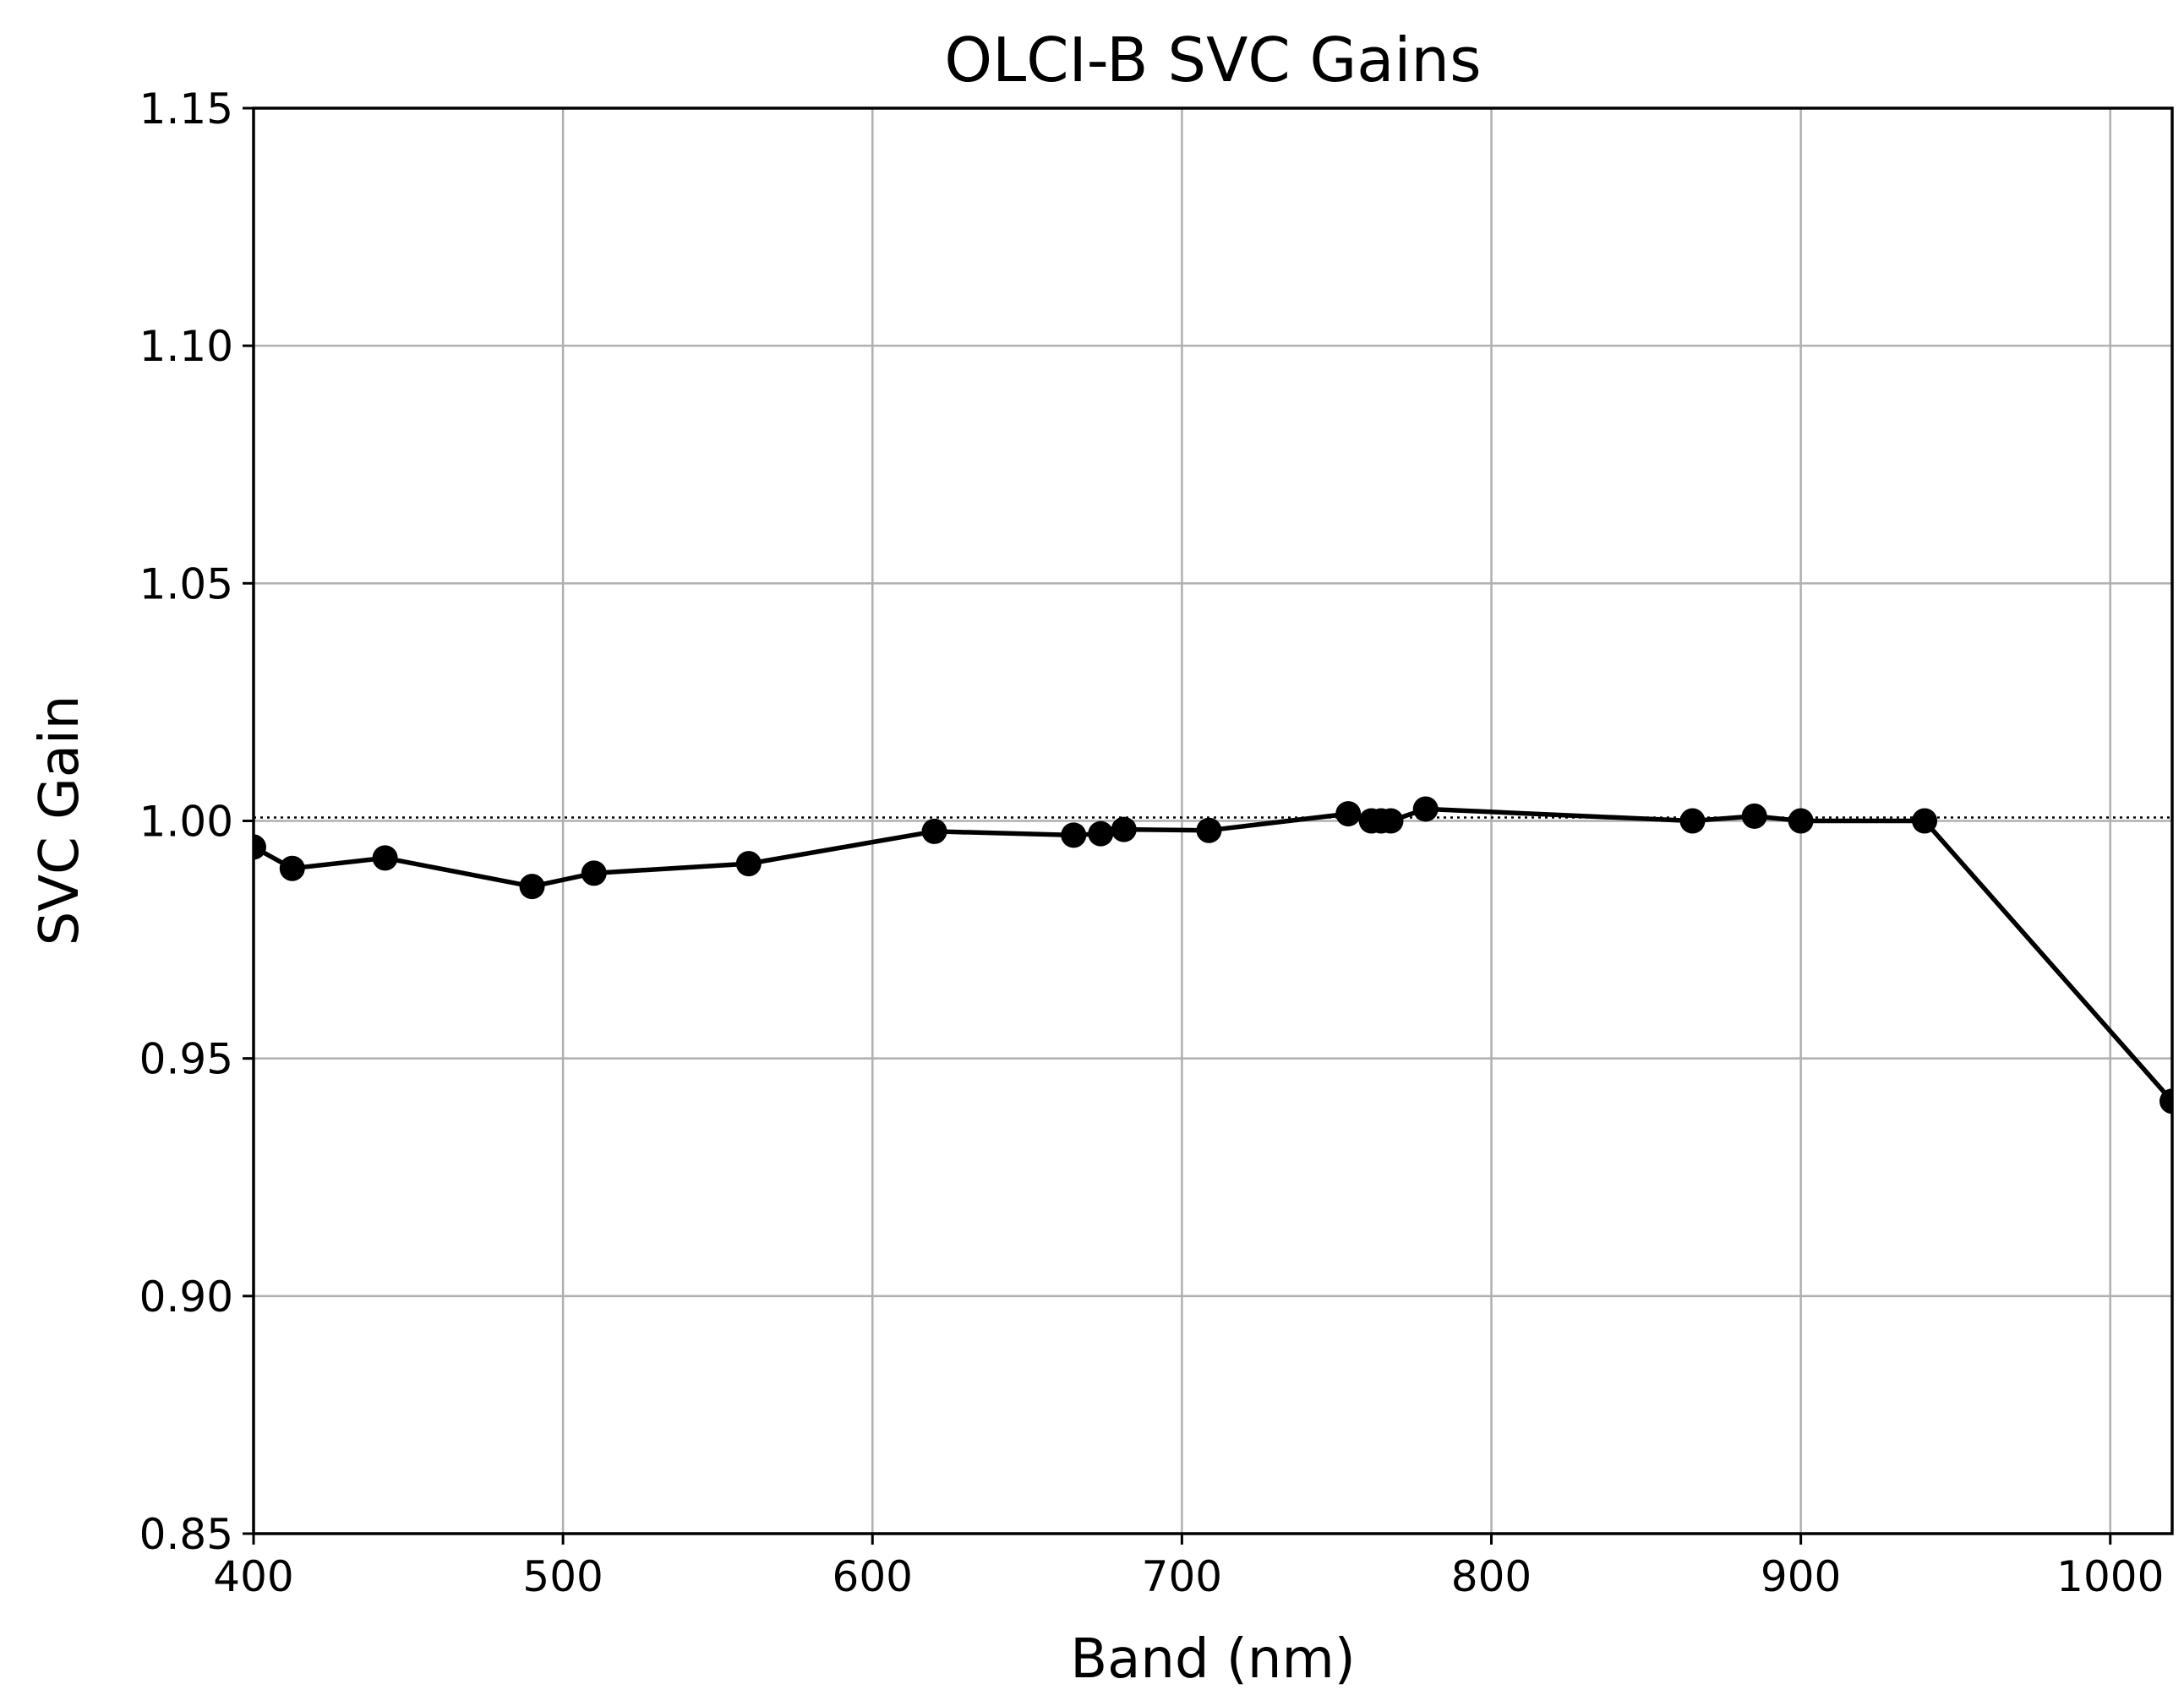  Describe the element at coordinates (1801, 1576) in the screenshot. I see `x-tick-label: 900` at that location.